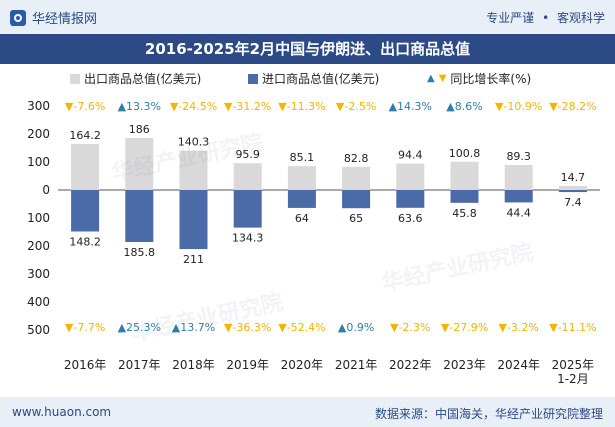  I want to click on legend-export-label: 出口商品总值(亿美元), so click(143, 79).